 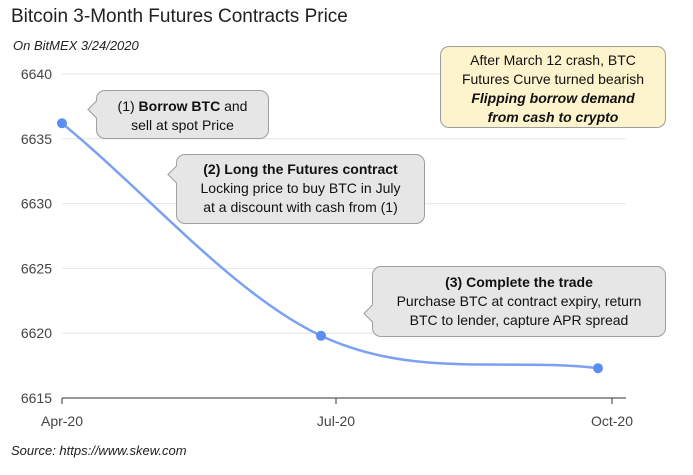 What do you see at coordinates (36, 74) in the screenshot?
I see `y-tick-label: 6640` at bounding box center [36, 74].